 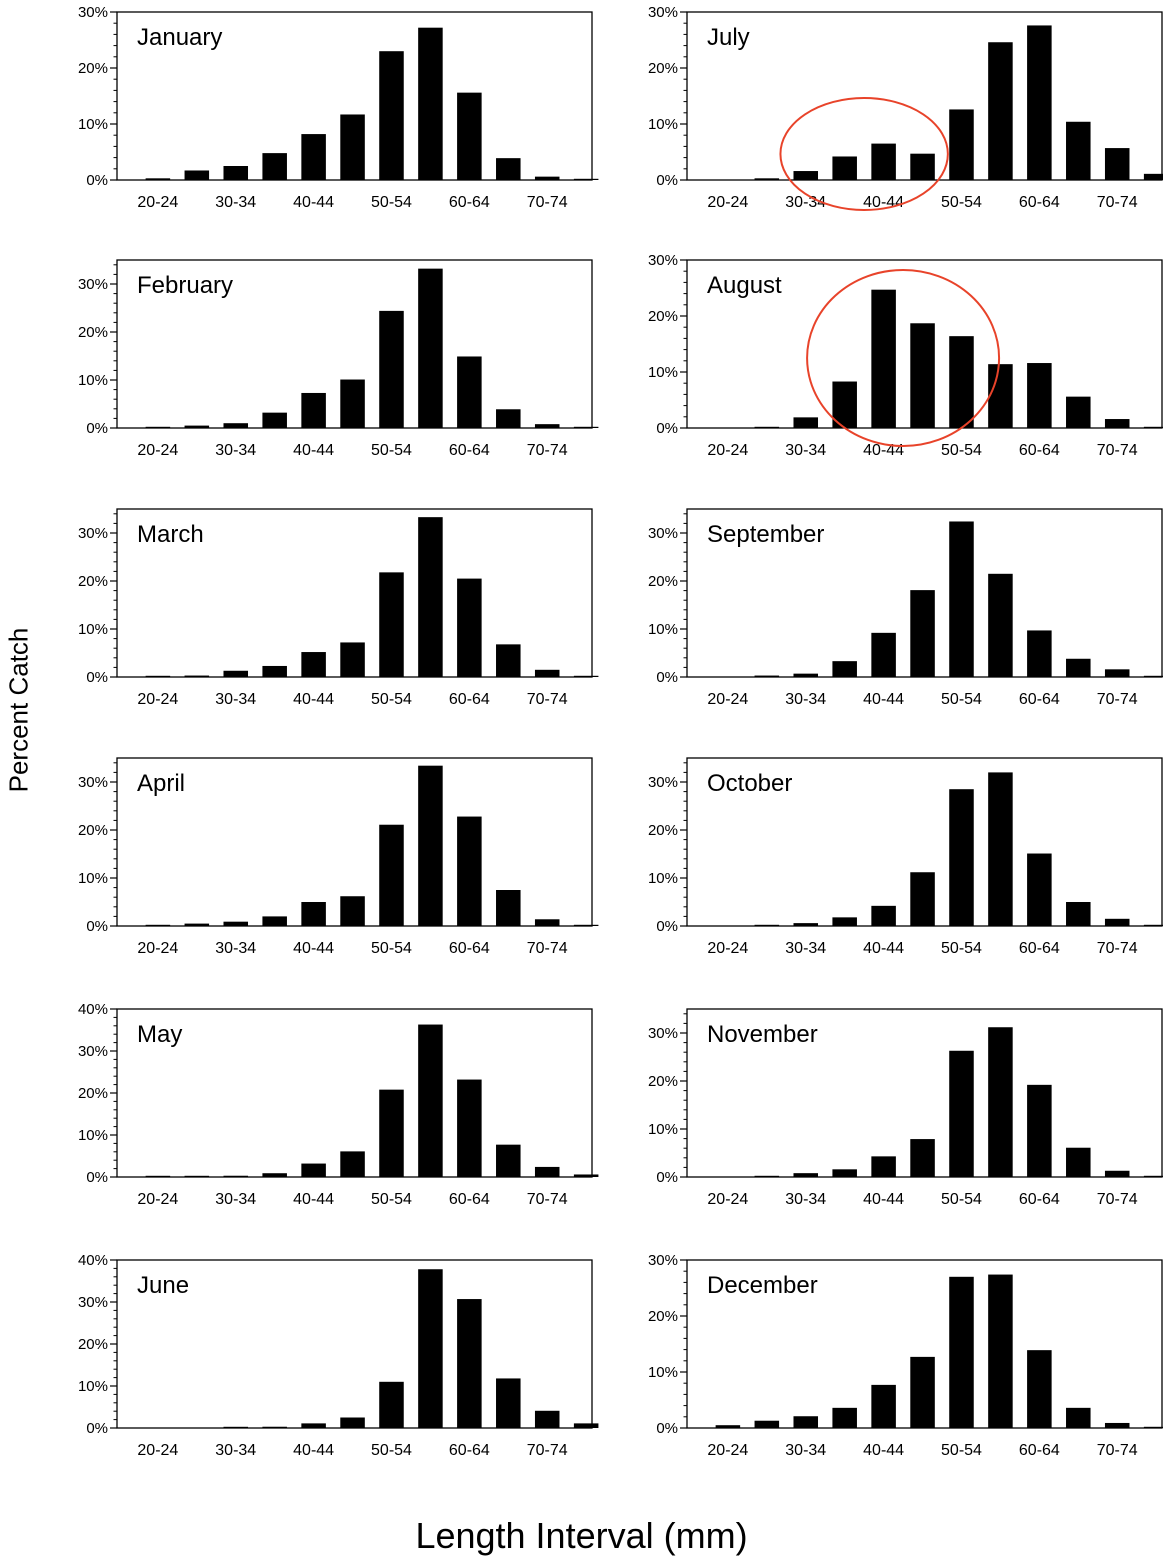 What do you see at coordinates (1117, 1450) in the screenshot?
I see `x-tick-label: 70-74` at bounding box center [1117, 1450].